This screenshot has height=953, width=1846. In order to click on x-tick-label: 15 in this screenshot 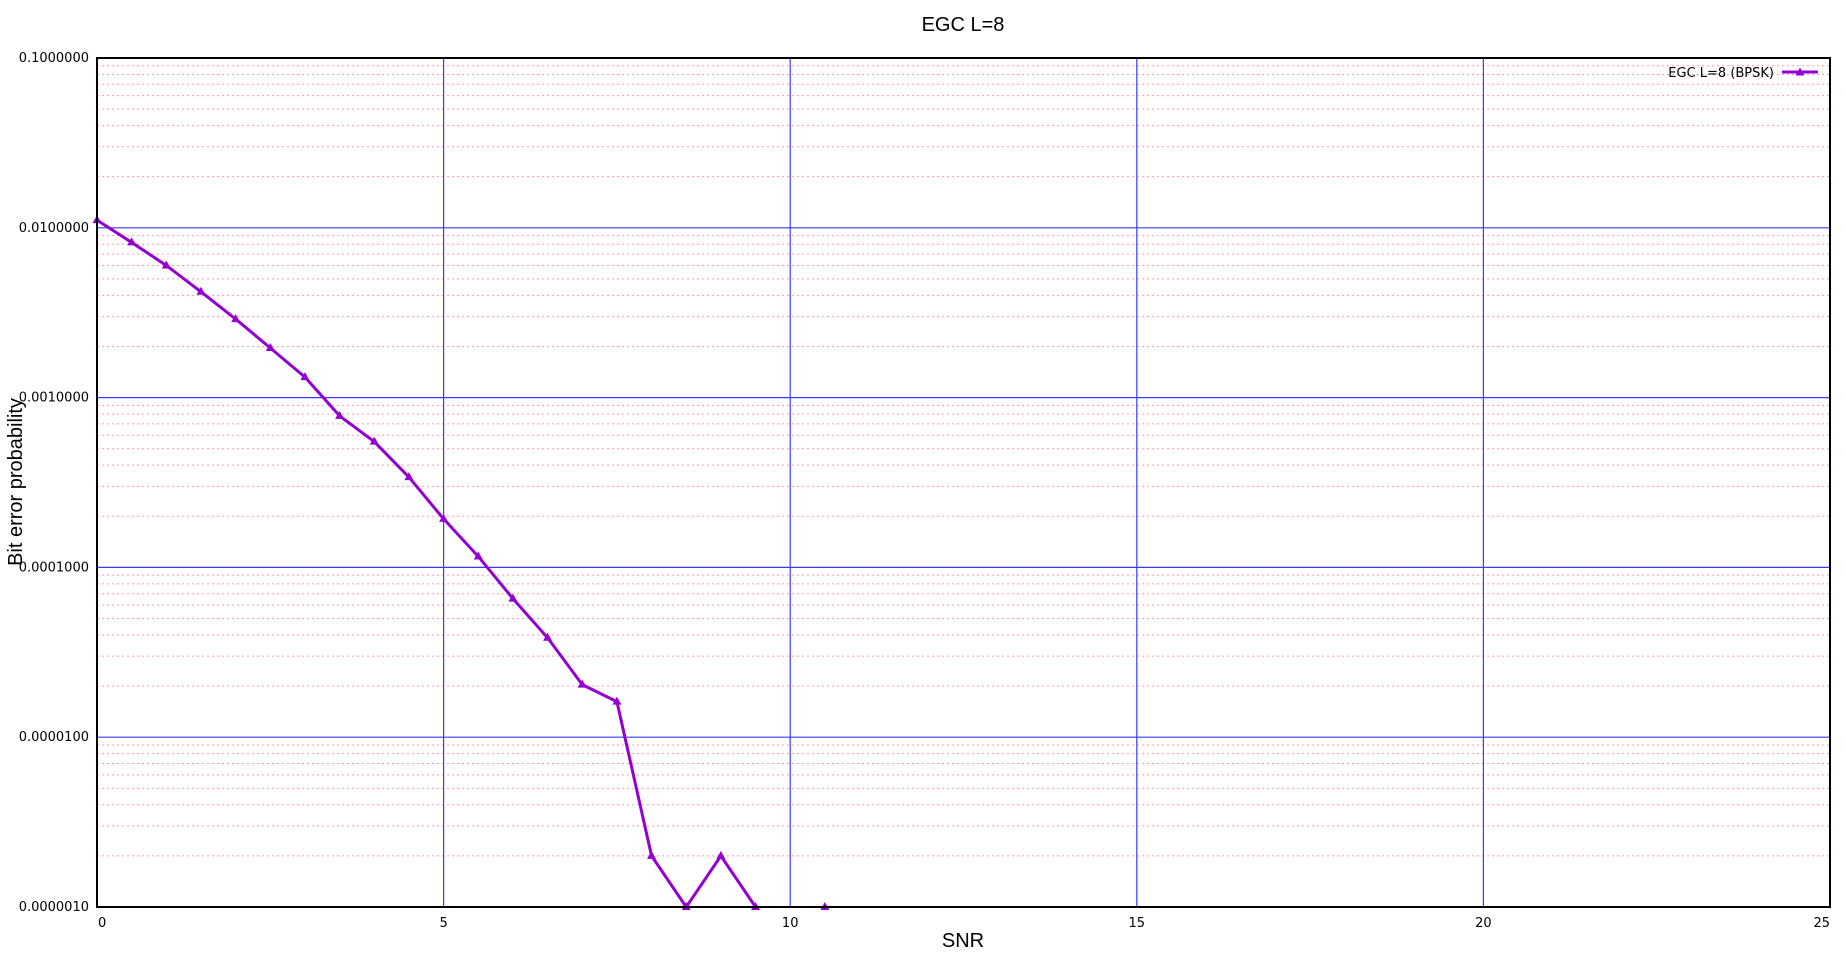, I will do `click(1137, 923)`.